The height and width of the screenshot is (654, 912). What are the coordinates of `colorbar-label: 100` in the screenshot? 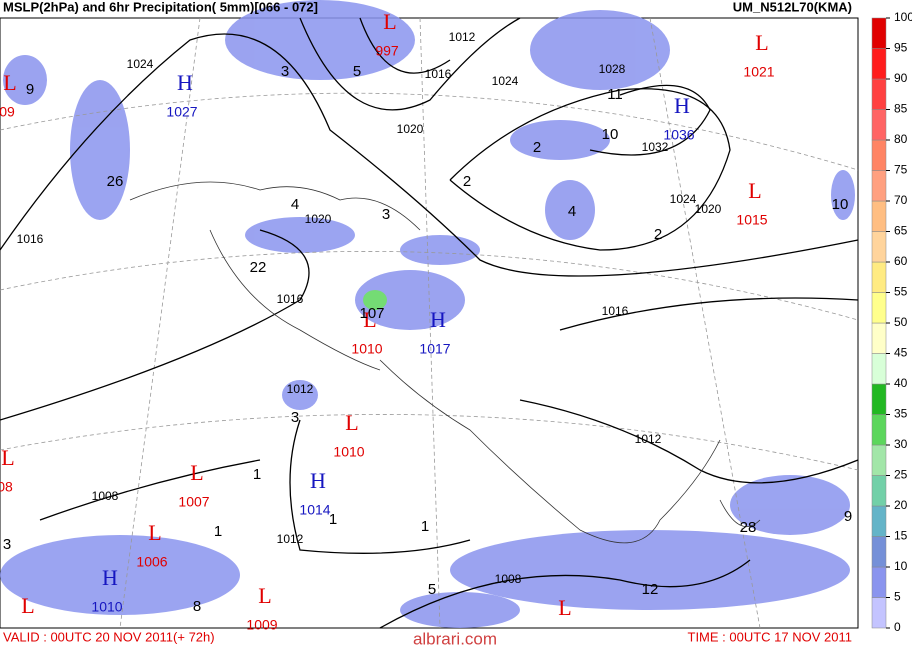 It's located at (903, 17).